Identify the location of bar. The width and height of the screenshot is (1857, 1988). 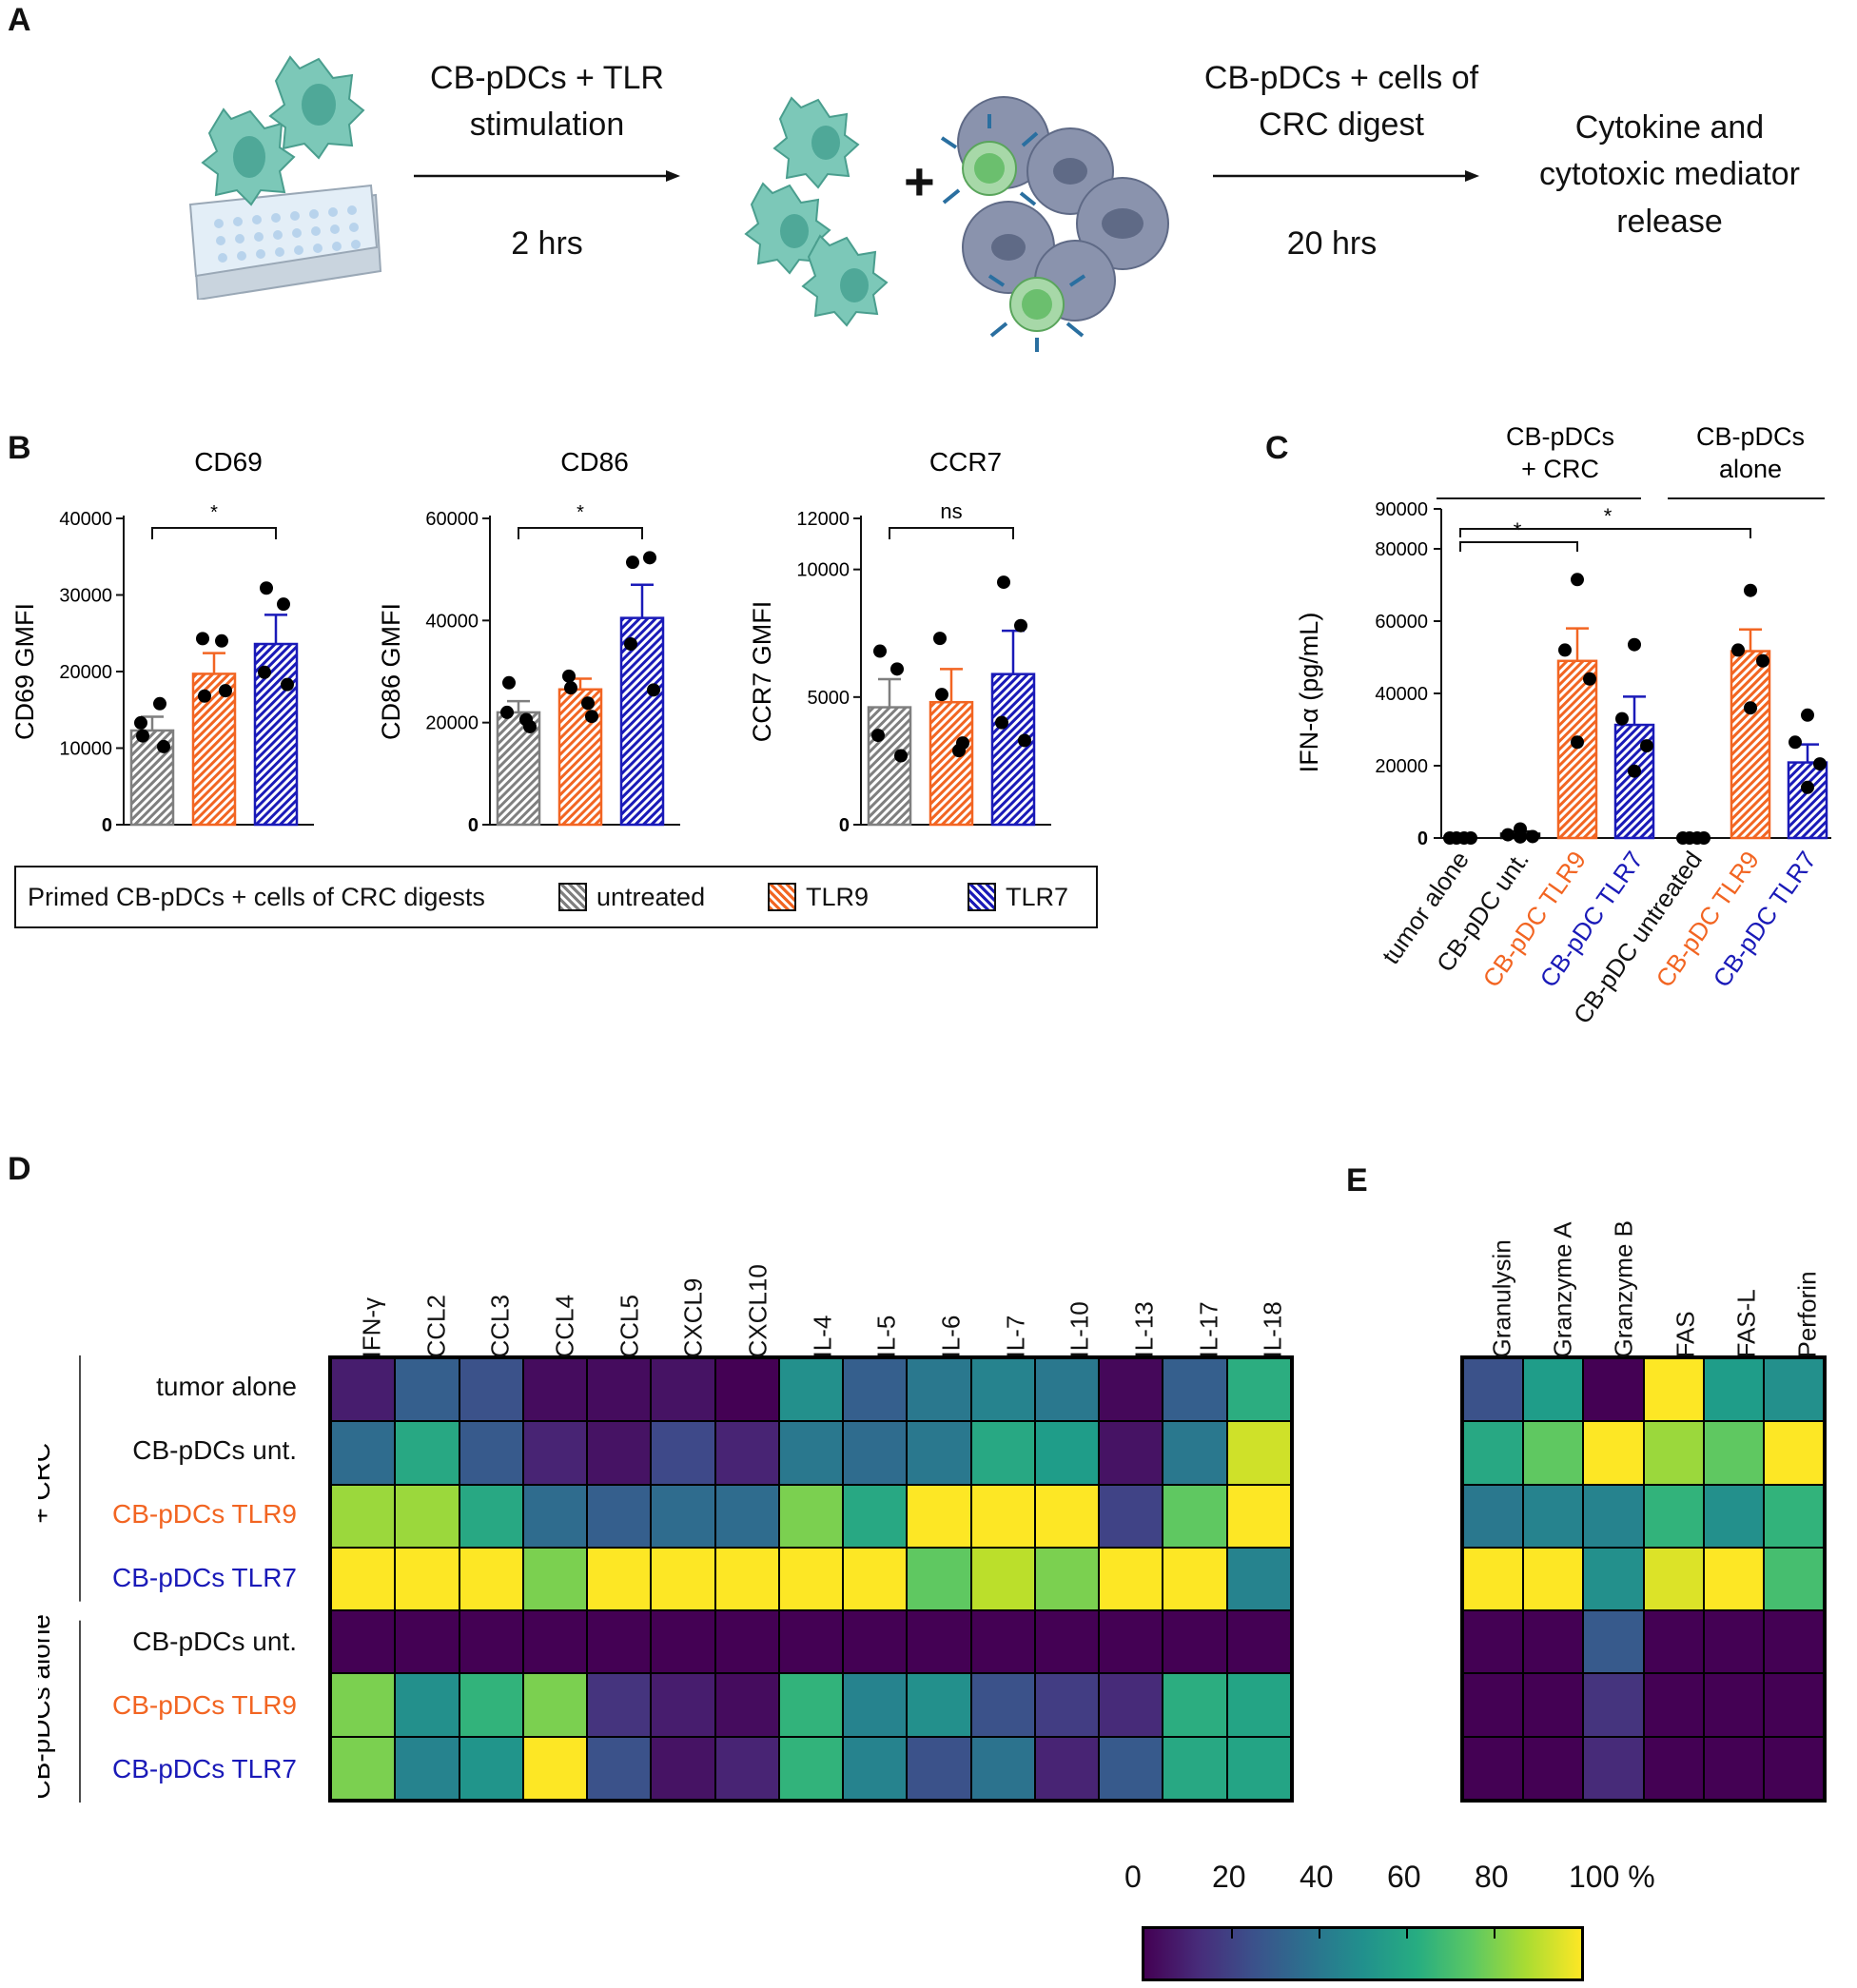
(1807, 800).